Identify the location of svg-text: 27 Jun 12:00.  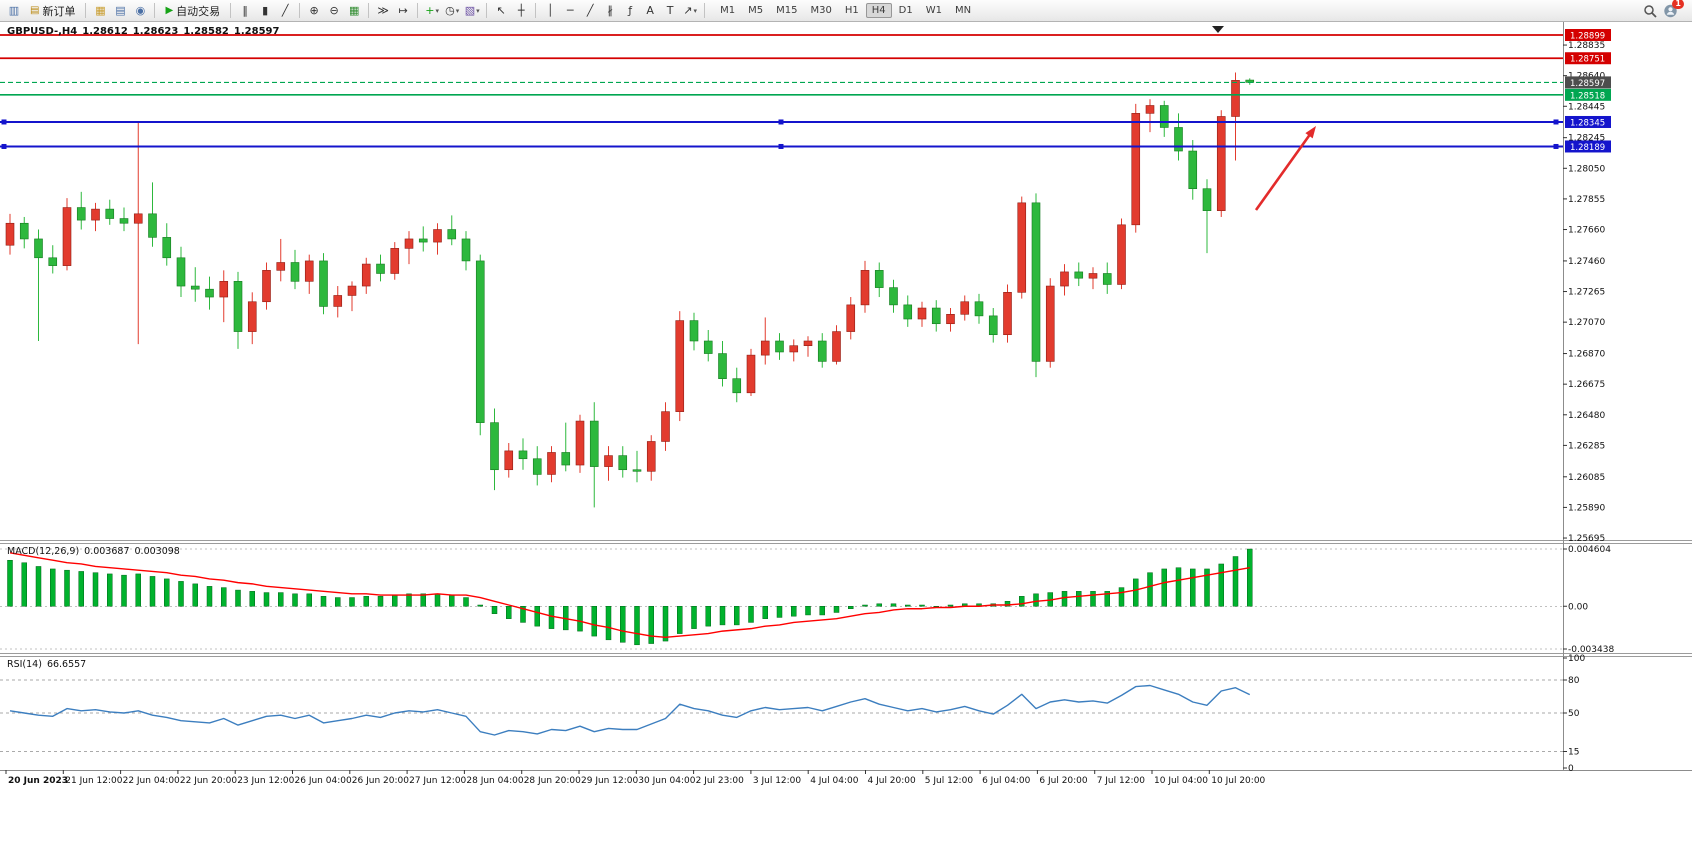
(437, 781).